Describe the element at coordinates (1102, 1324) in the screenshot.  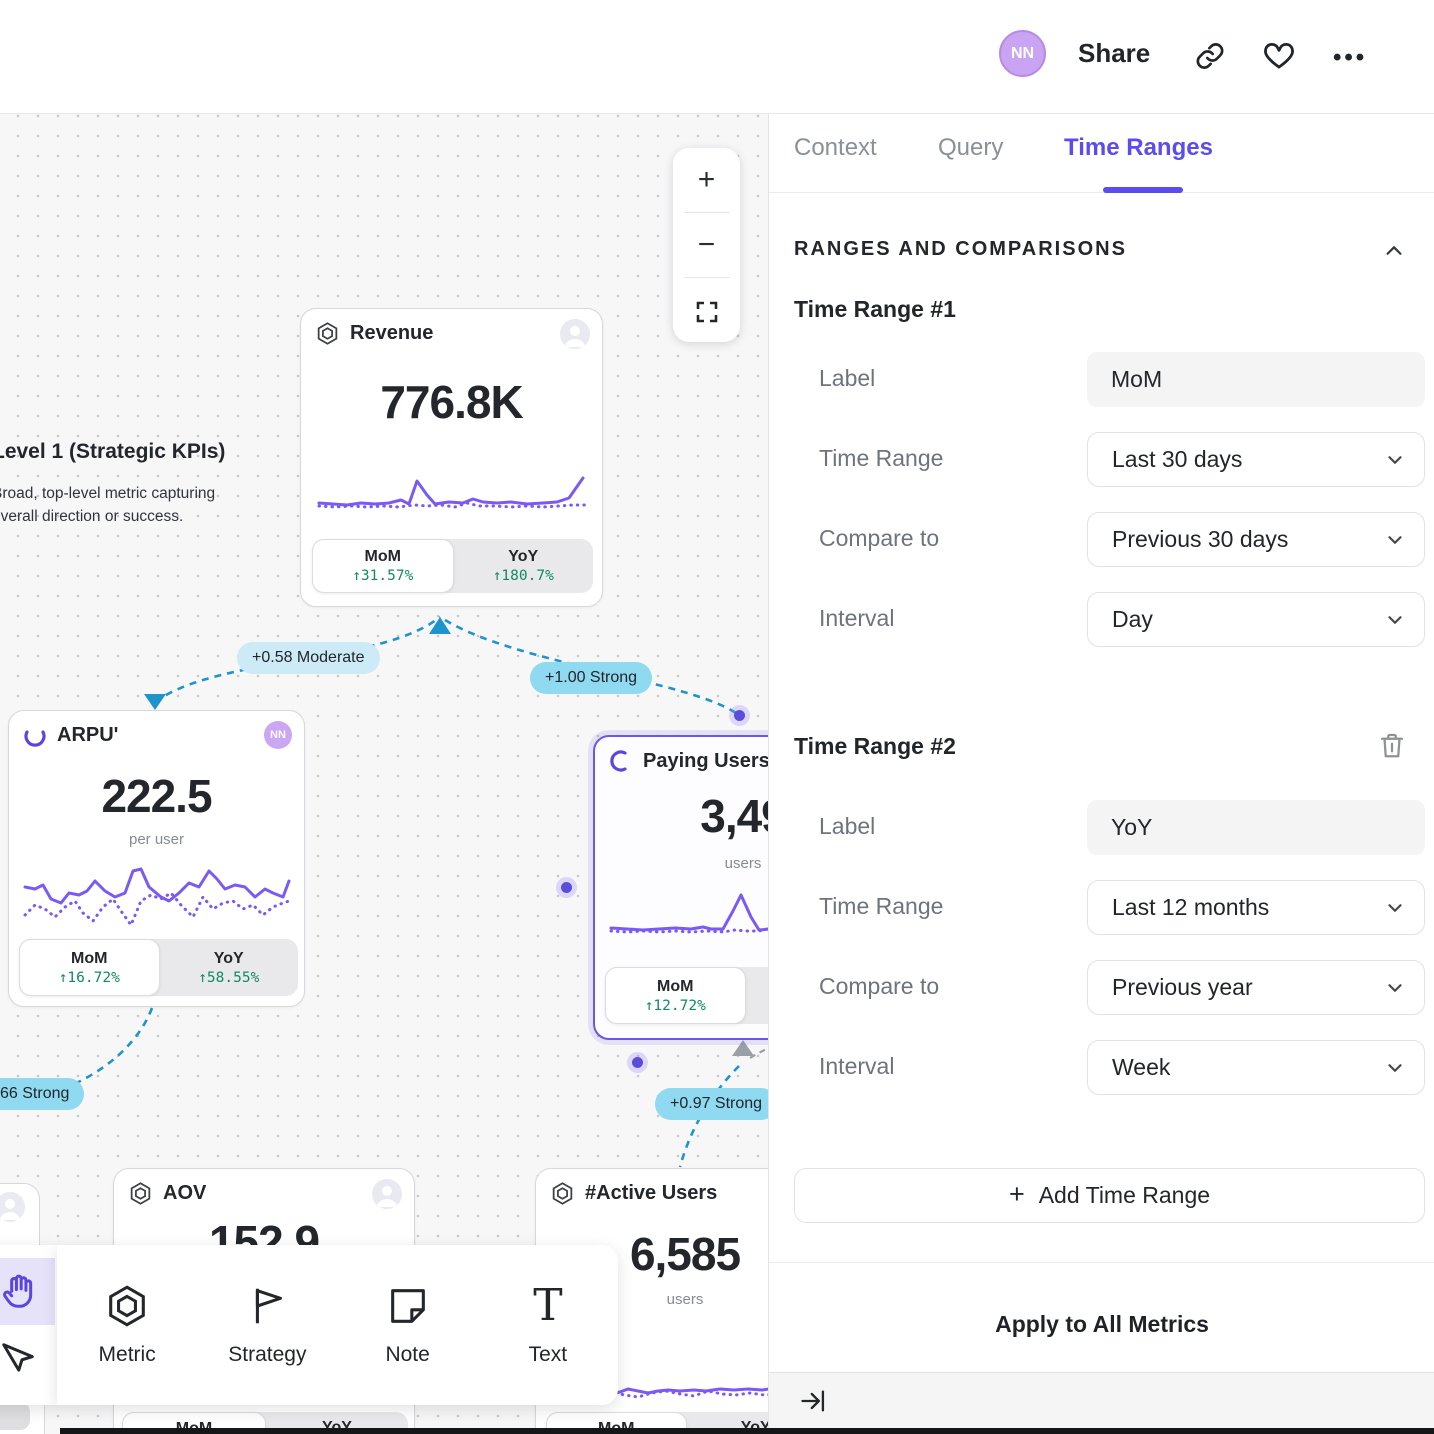
I see `apply-to-all-metrics-button: Apply to All Metrics` at that location.